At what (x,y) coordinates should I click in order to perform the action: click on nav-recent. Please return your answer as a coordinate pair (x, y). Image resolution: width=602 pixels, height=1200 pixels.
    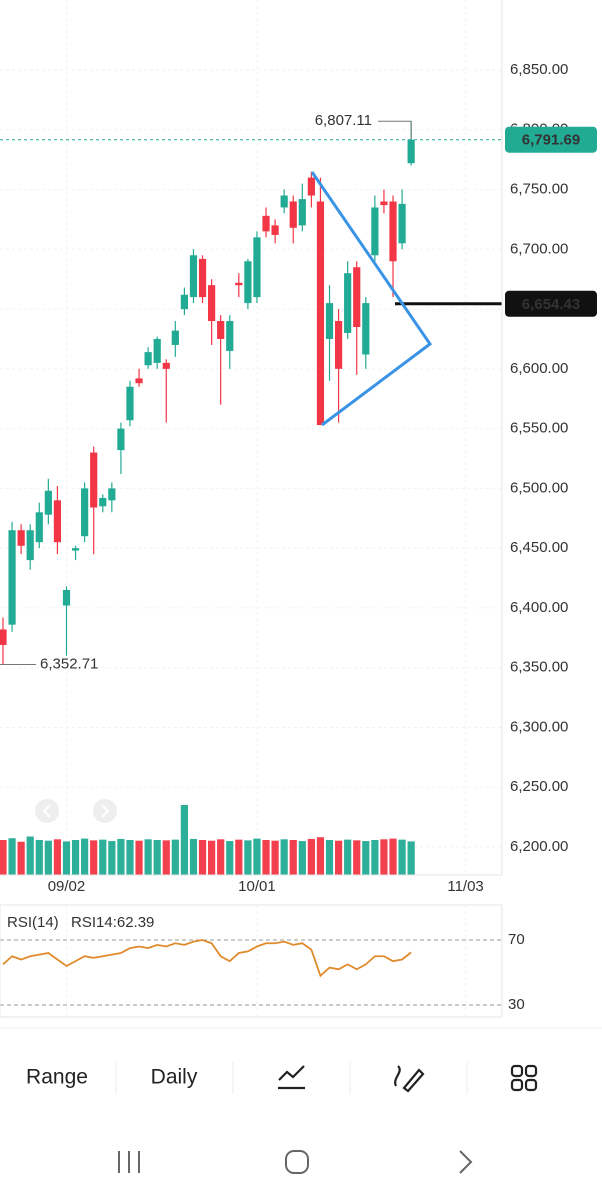
    Looking at the image, I should click on (129, 1162).